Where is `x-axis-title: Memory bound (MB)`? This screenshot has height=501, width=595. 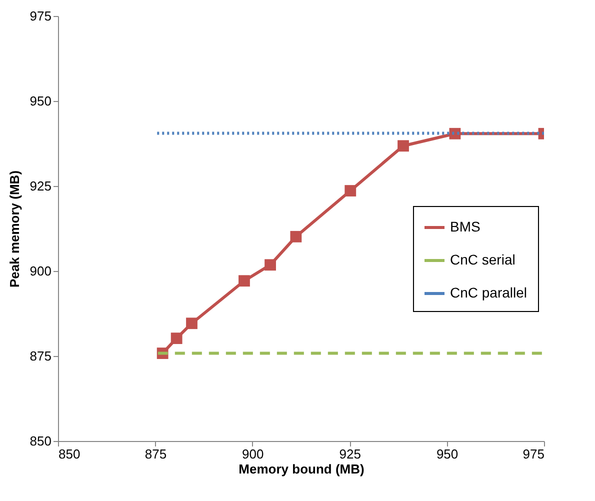
x-axis-title: Memory bound (MB) is located at coordinates (301, 469).